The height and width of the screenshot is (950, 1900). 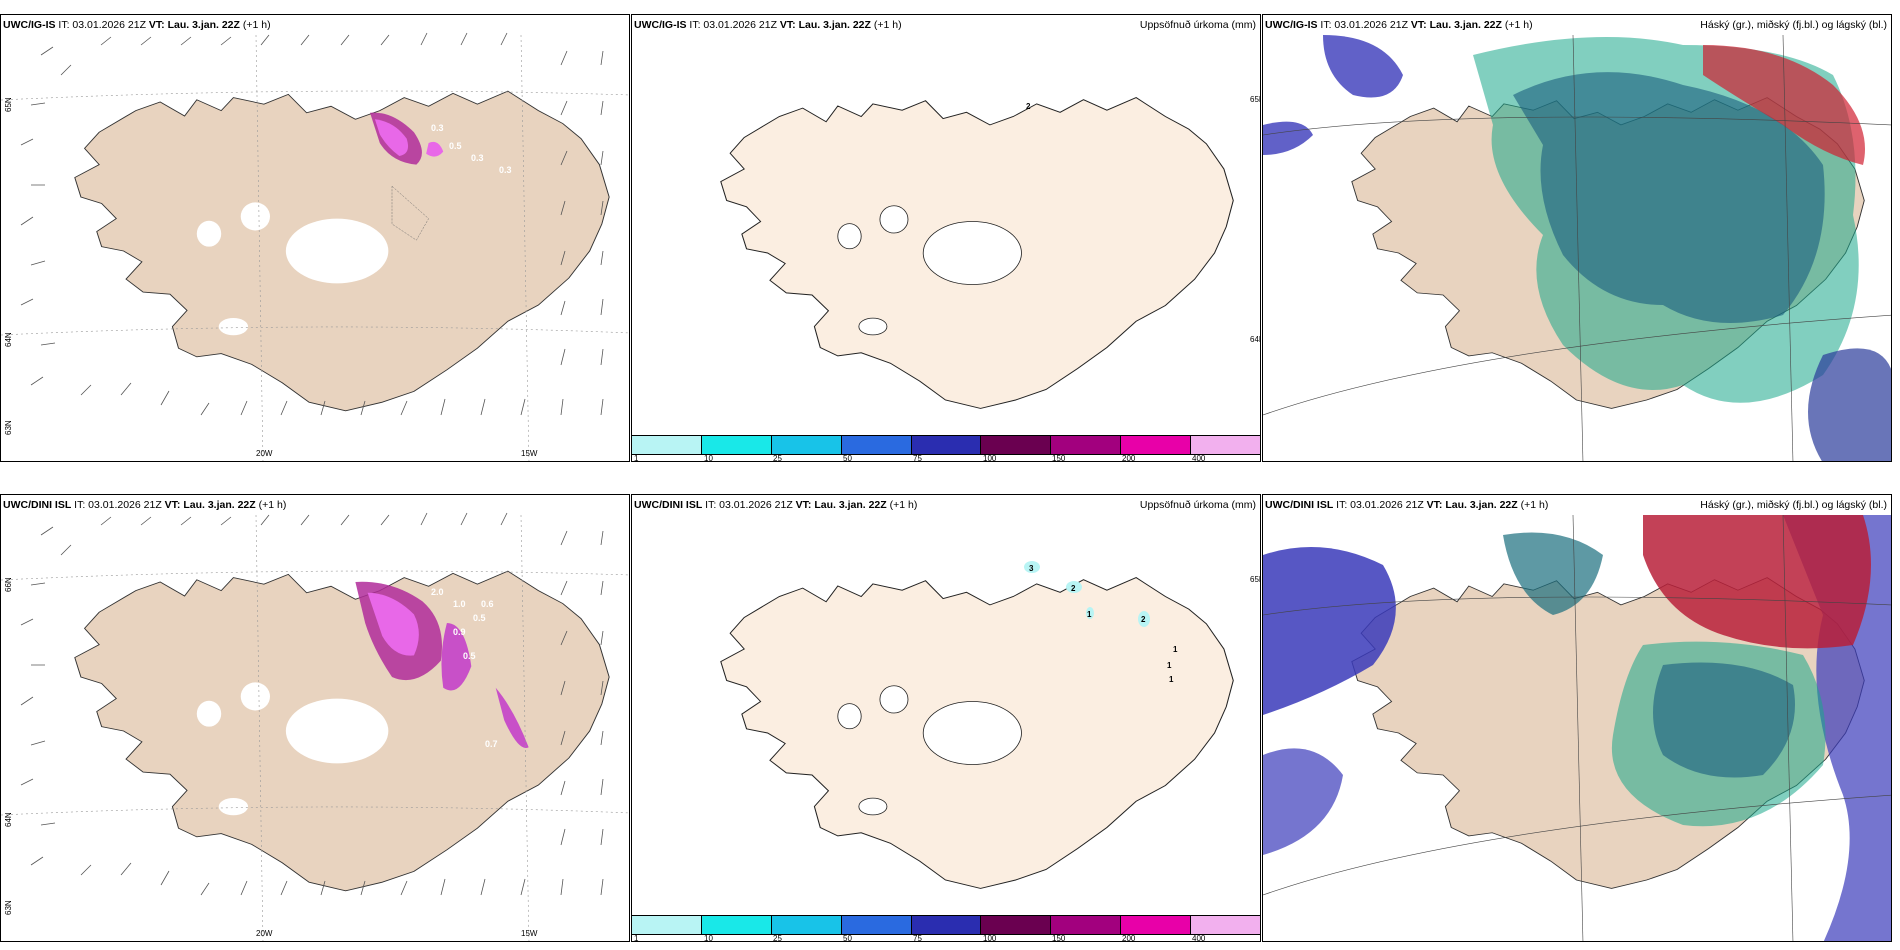 What do you see at coordinates (1087, 594) in the screenshot?
I see `precip-patches` at bounding box center [1087, 594].